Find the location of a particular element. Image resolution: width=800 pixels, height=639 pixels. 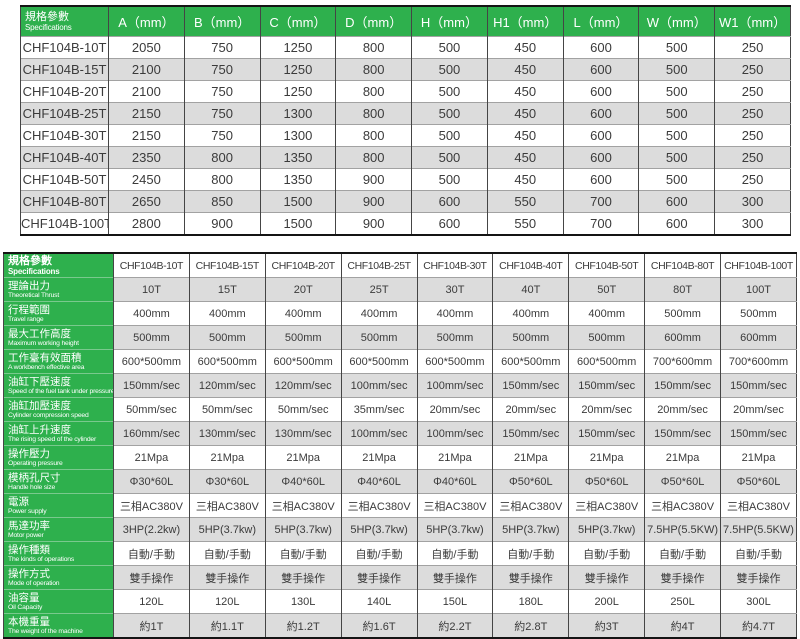

spec-model-header: CHF104B-30T is located at coordinates (454, 265).